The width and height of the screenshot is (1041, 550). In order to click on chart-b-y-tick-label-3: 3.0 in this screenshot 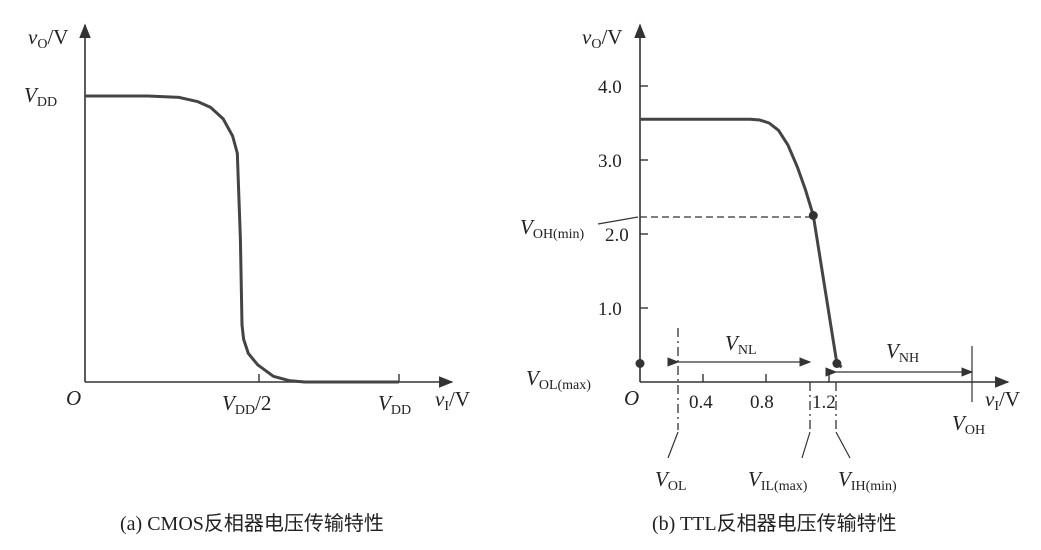, I will do `click(610, 161)`.